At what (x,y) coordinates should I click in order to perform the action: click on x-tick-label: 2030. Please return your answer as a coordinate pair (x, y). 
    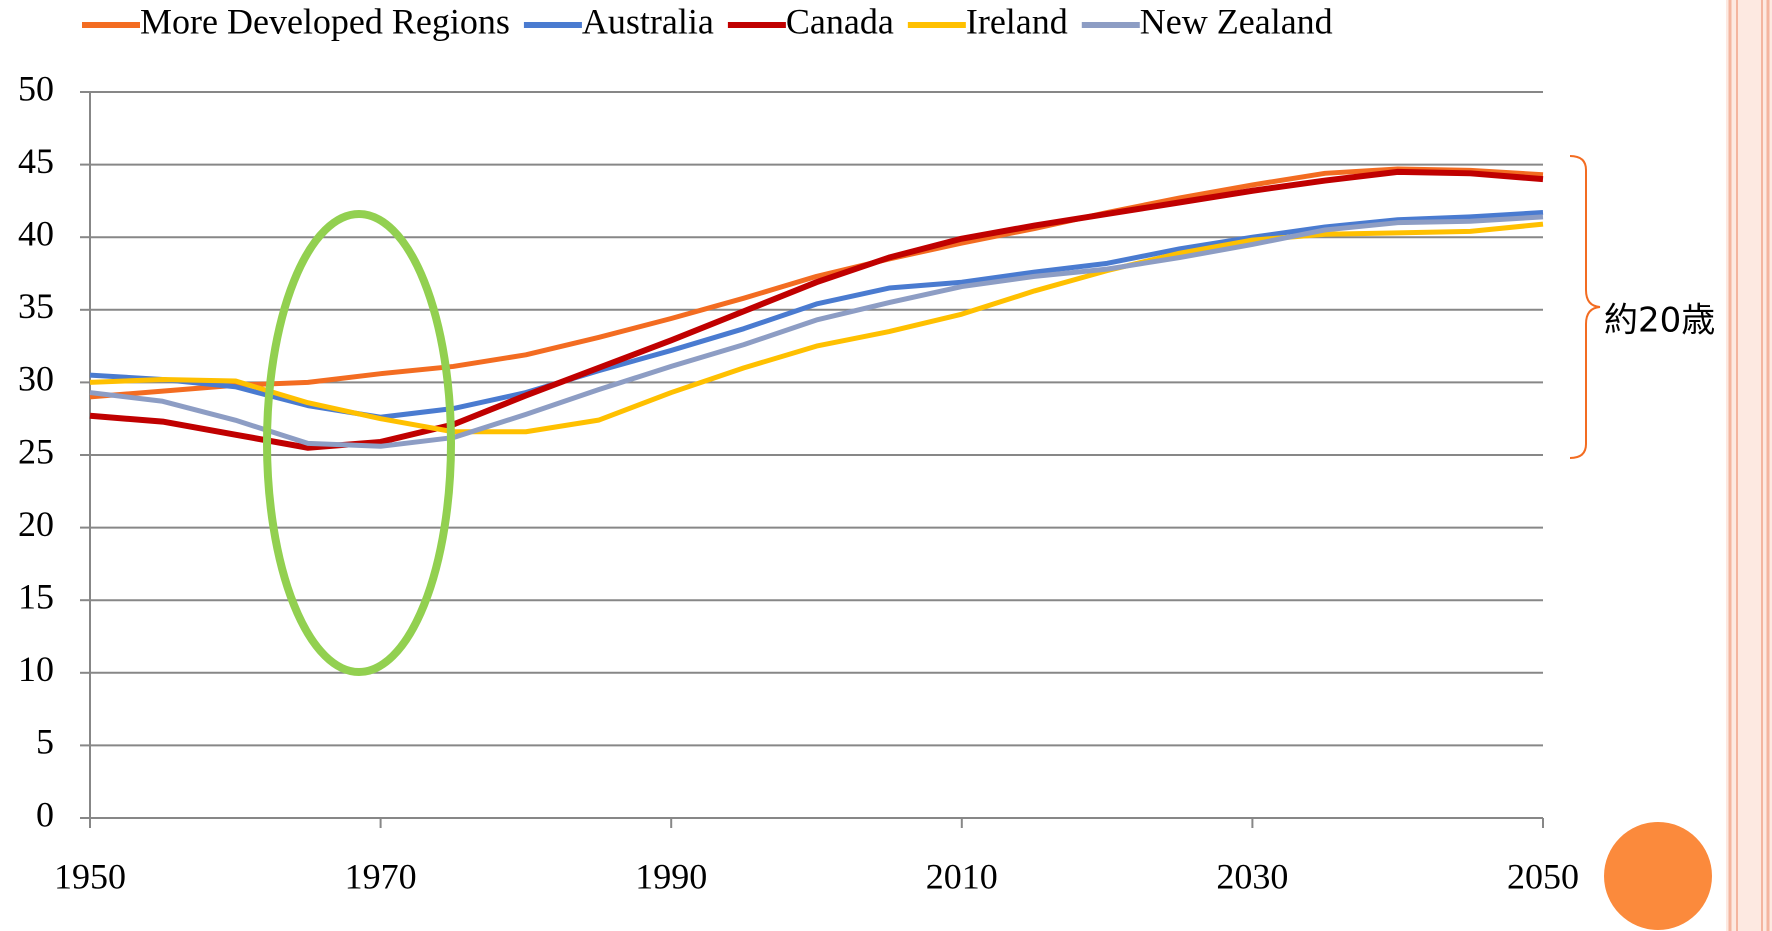
    Looking at the image, I should click on (1252, 876).